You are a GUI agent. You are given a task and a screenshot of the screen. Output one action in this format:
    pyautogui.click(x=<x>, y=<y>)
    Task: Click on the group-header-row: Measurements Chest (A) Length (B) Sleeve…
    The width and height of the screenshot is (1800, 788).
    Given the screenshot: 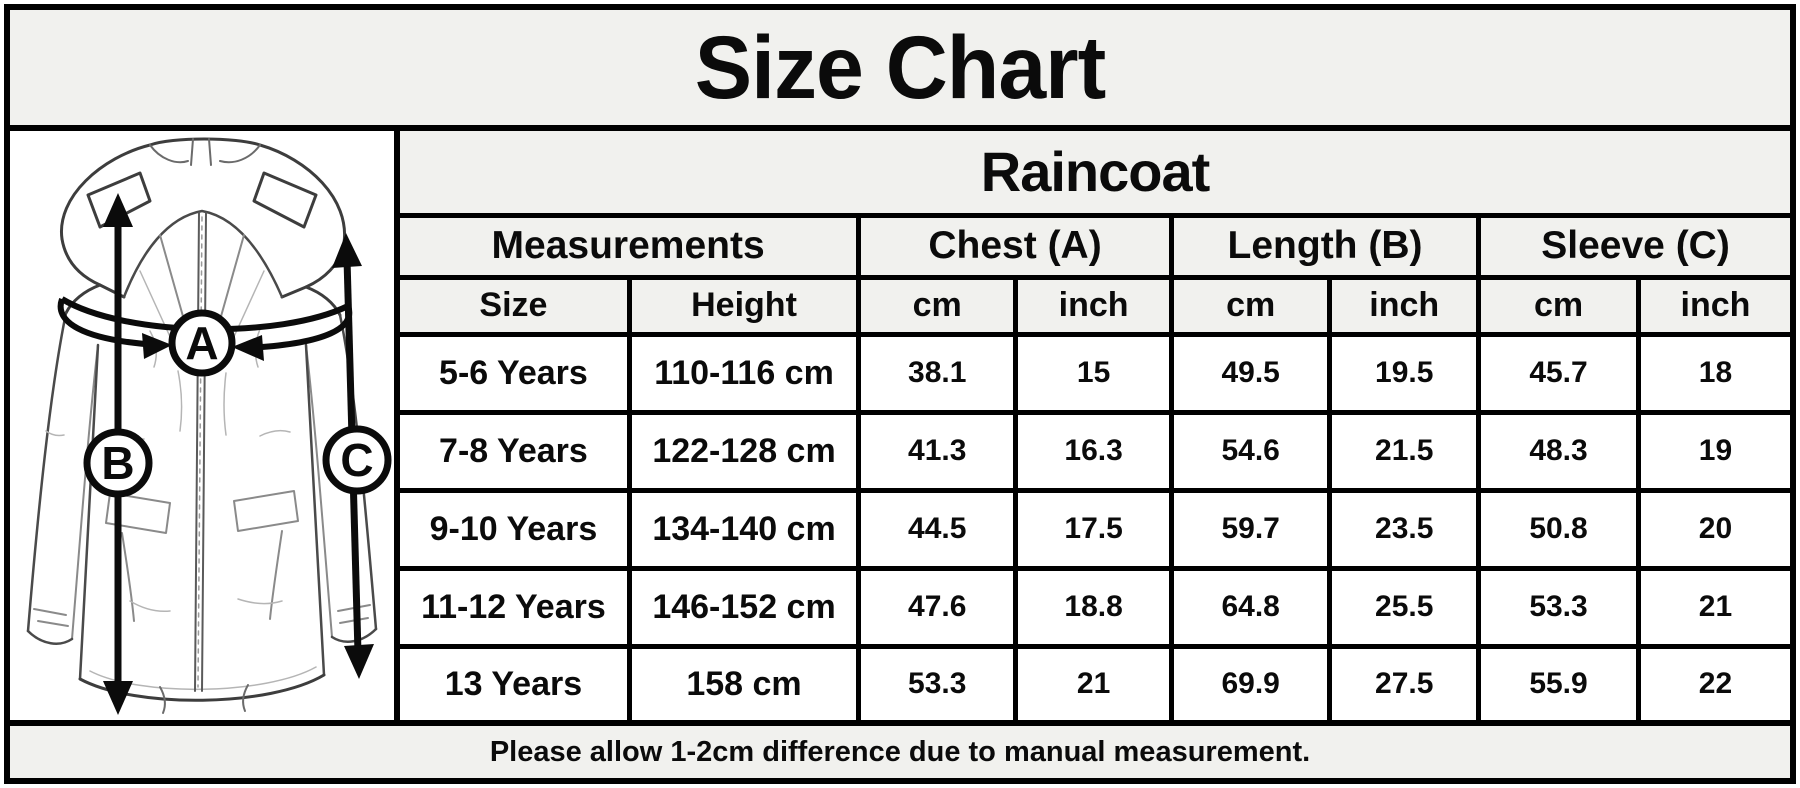 What is the action you would take?
    pyautogui.click(x=1095, y=246)
    